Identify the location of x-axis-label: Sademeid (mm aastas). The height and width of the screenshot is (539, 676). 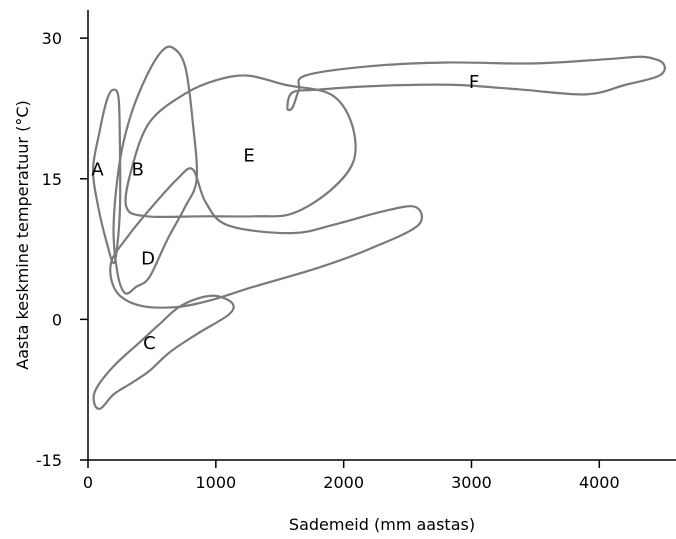
(382, 524).